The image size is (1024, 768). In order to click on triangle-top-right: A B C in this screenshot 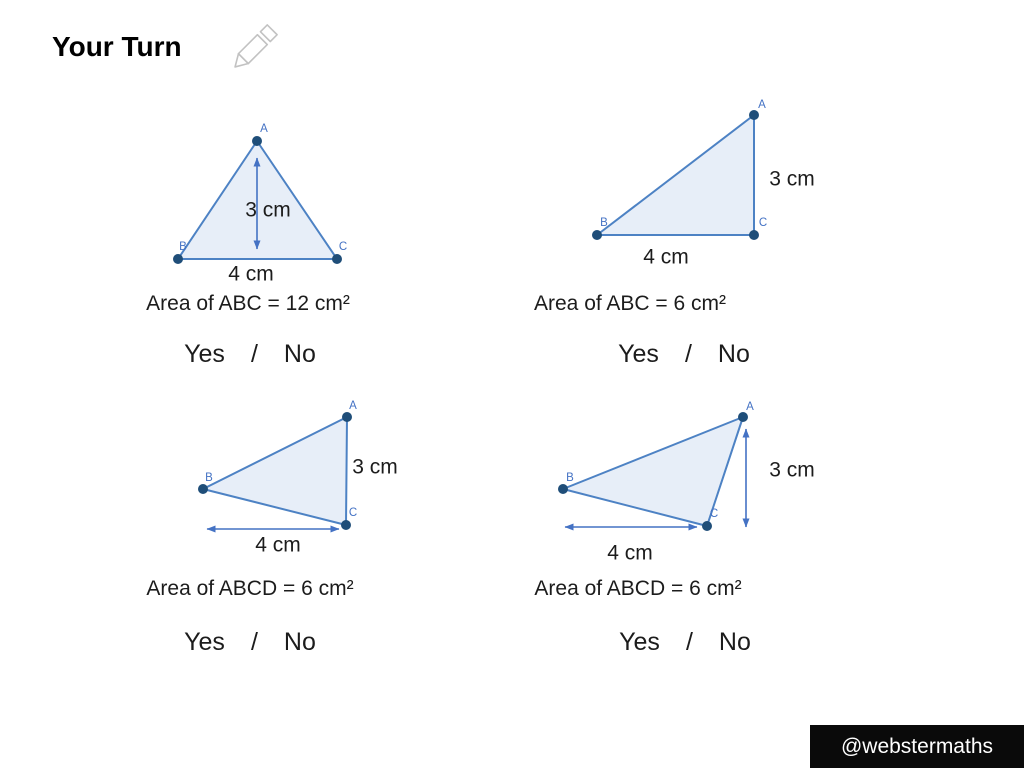, I will do `click(679, 169)`.